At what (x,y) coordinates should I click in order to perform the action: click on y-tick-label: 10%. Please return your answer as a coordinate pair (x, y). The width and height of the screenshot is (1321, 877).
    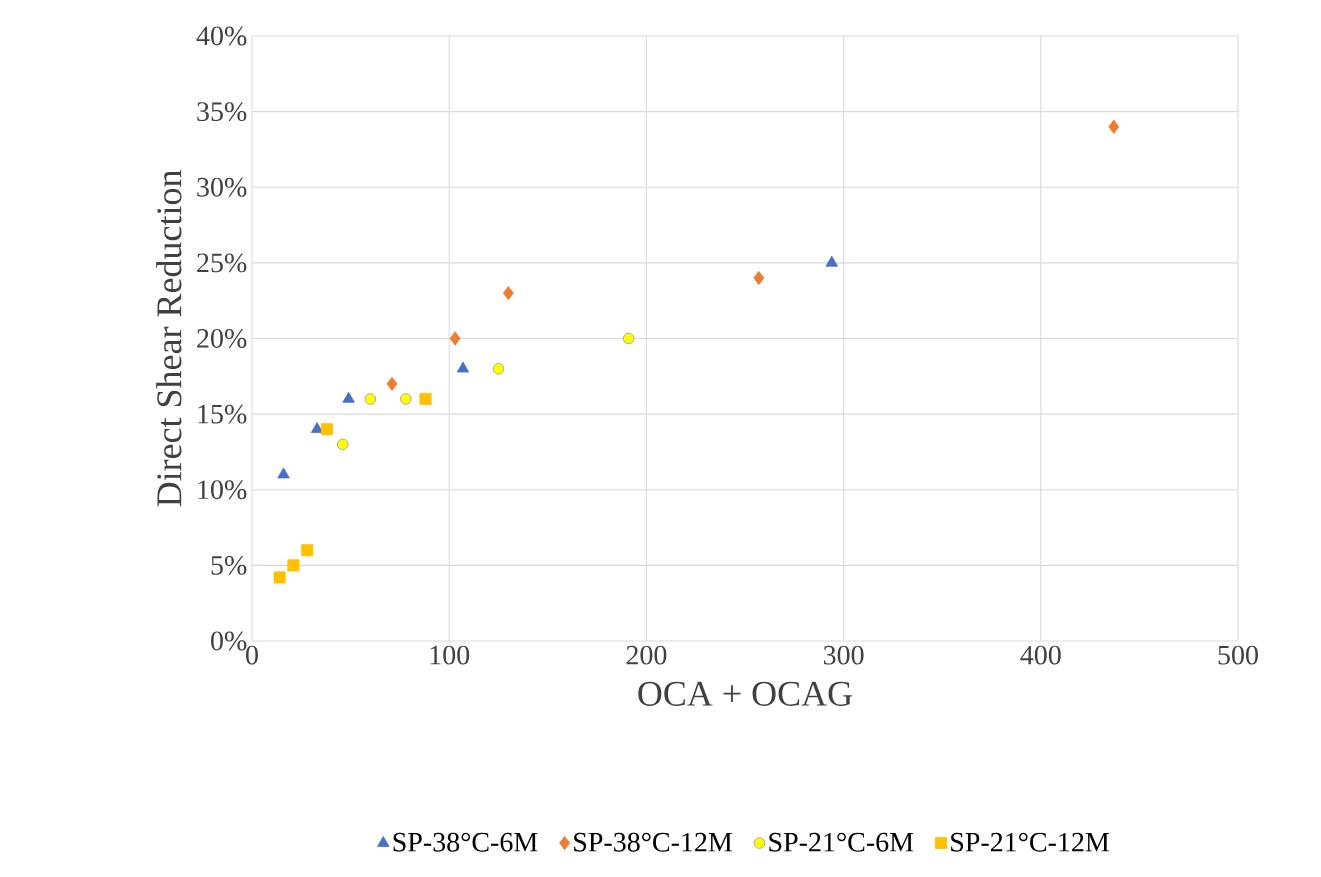
    Looking at the image, I should click on (222, 490).